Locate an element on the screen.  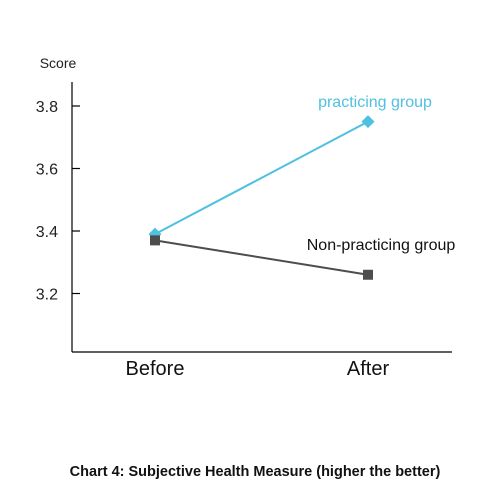
x-tick-label: After is located at coordinates (368, 369).